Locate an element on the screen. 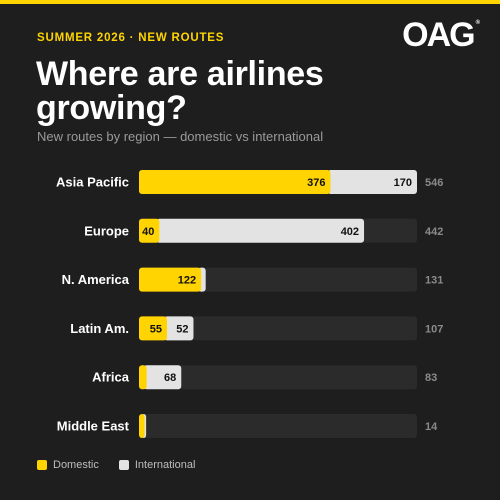  data-label-domestic-n-america: 122 is located at coordinates (187, 281).